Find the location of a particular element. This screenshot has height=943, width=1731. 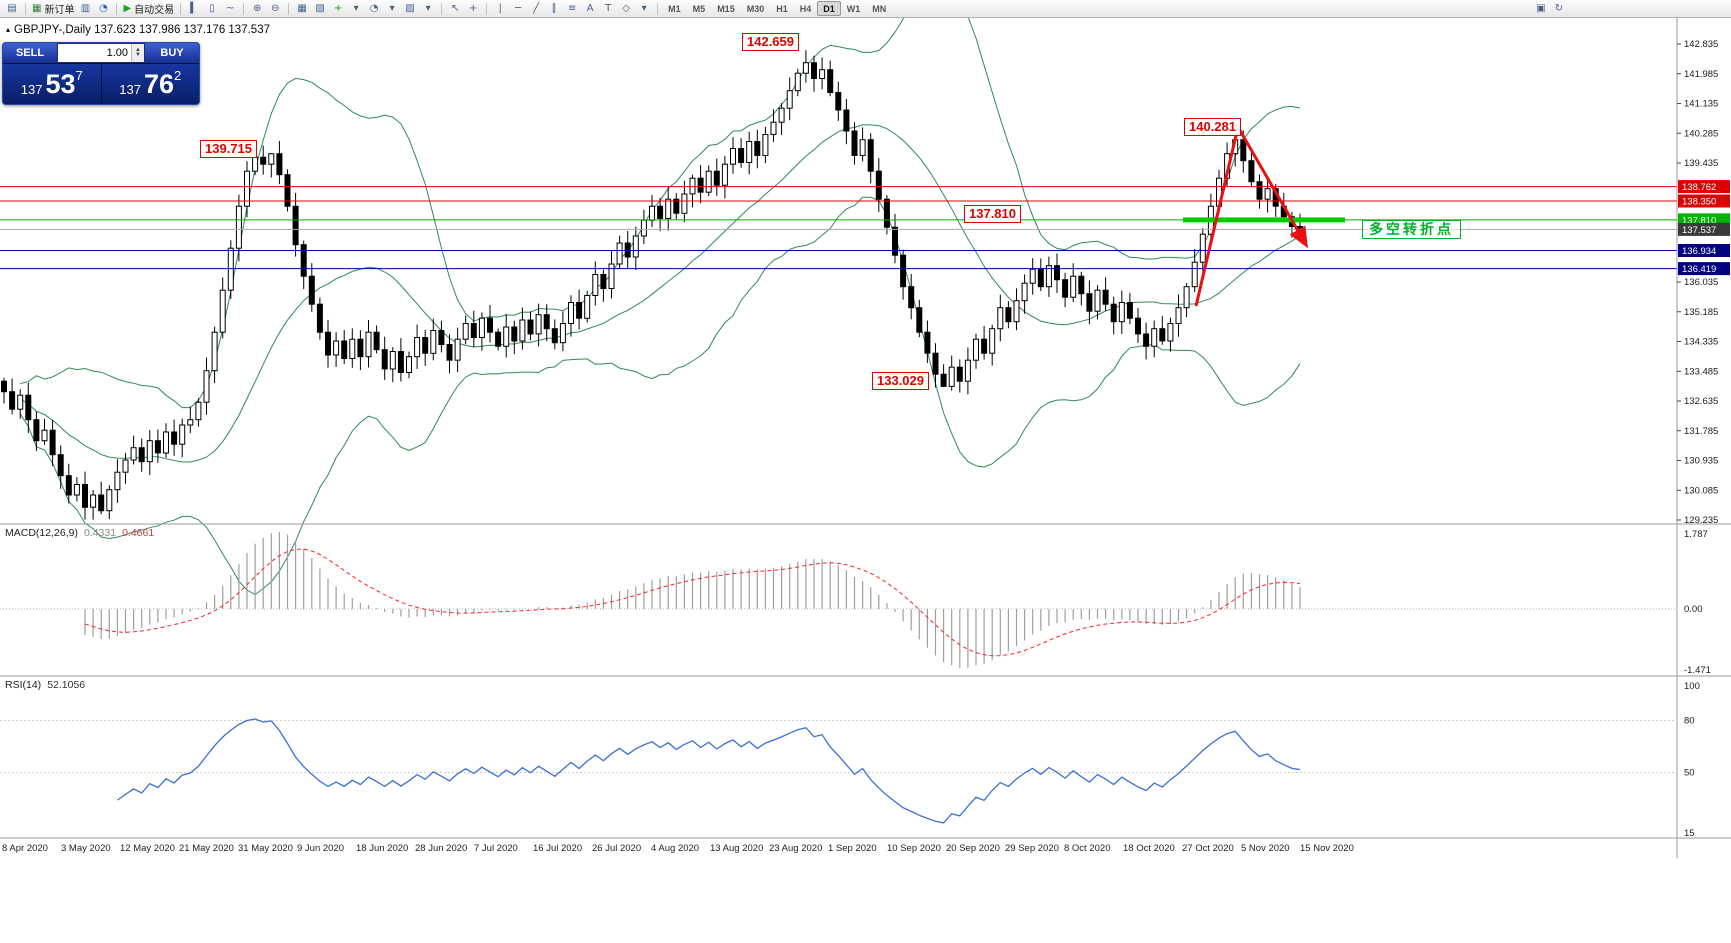

new-order-button: ▦ 新订单 is located at coordinates (53, 8).